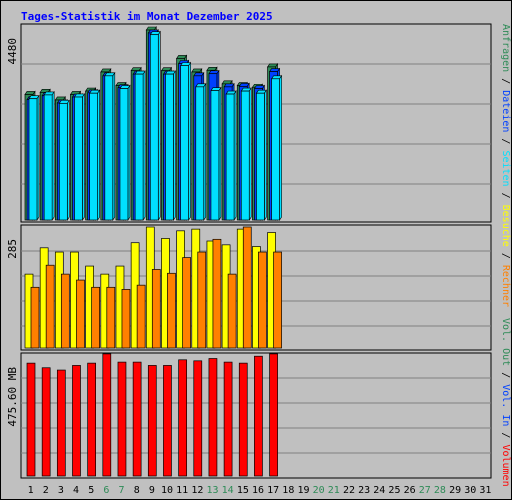 Image resolution: width=512 pixels, height=500 pixels. Describe the element at coordinates (505, 226) in the screenshot. I see `legend-item: Besuche` at that location.